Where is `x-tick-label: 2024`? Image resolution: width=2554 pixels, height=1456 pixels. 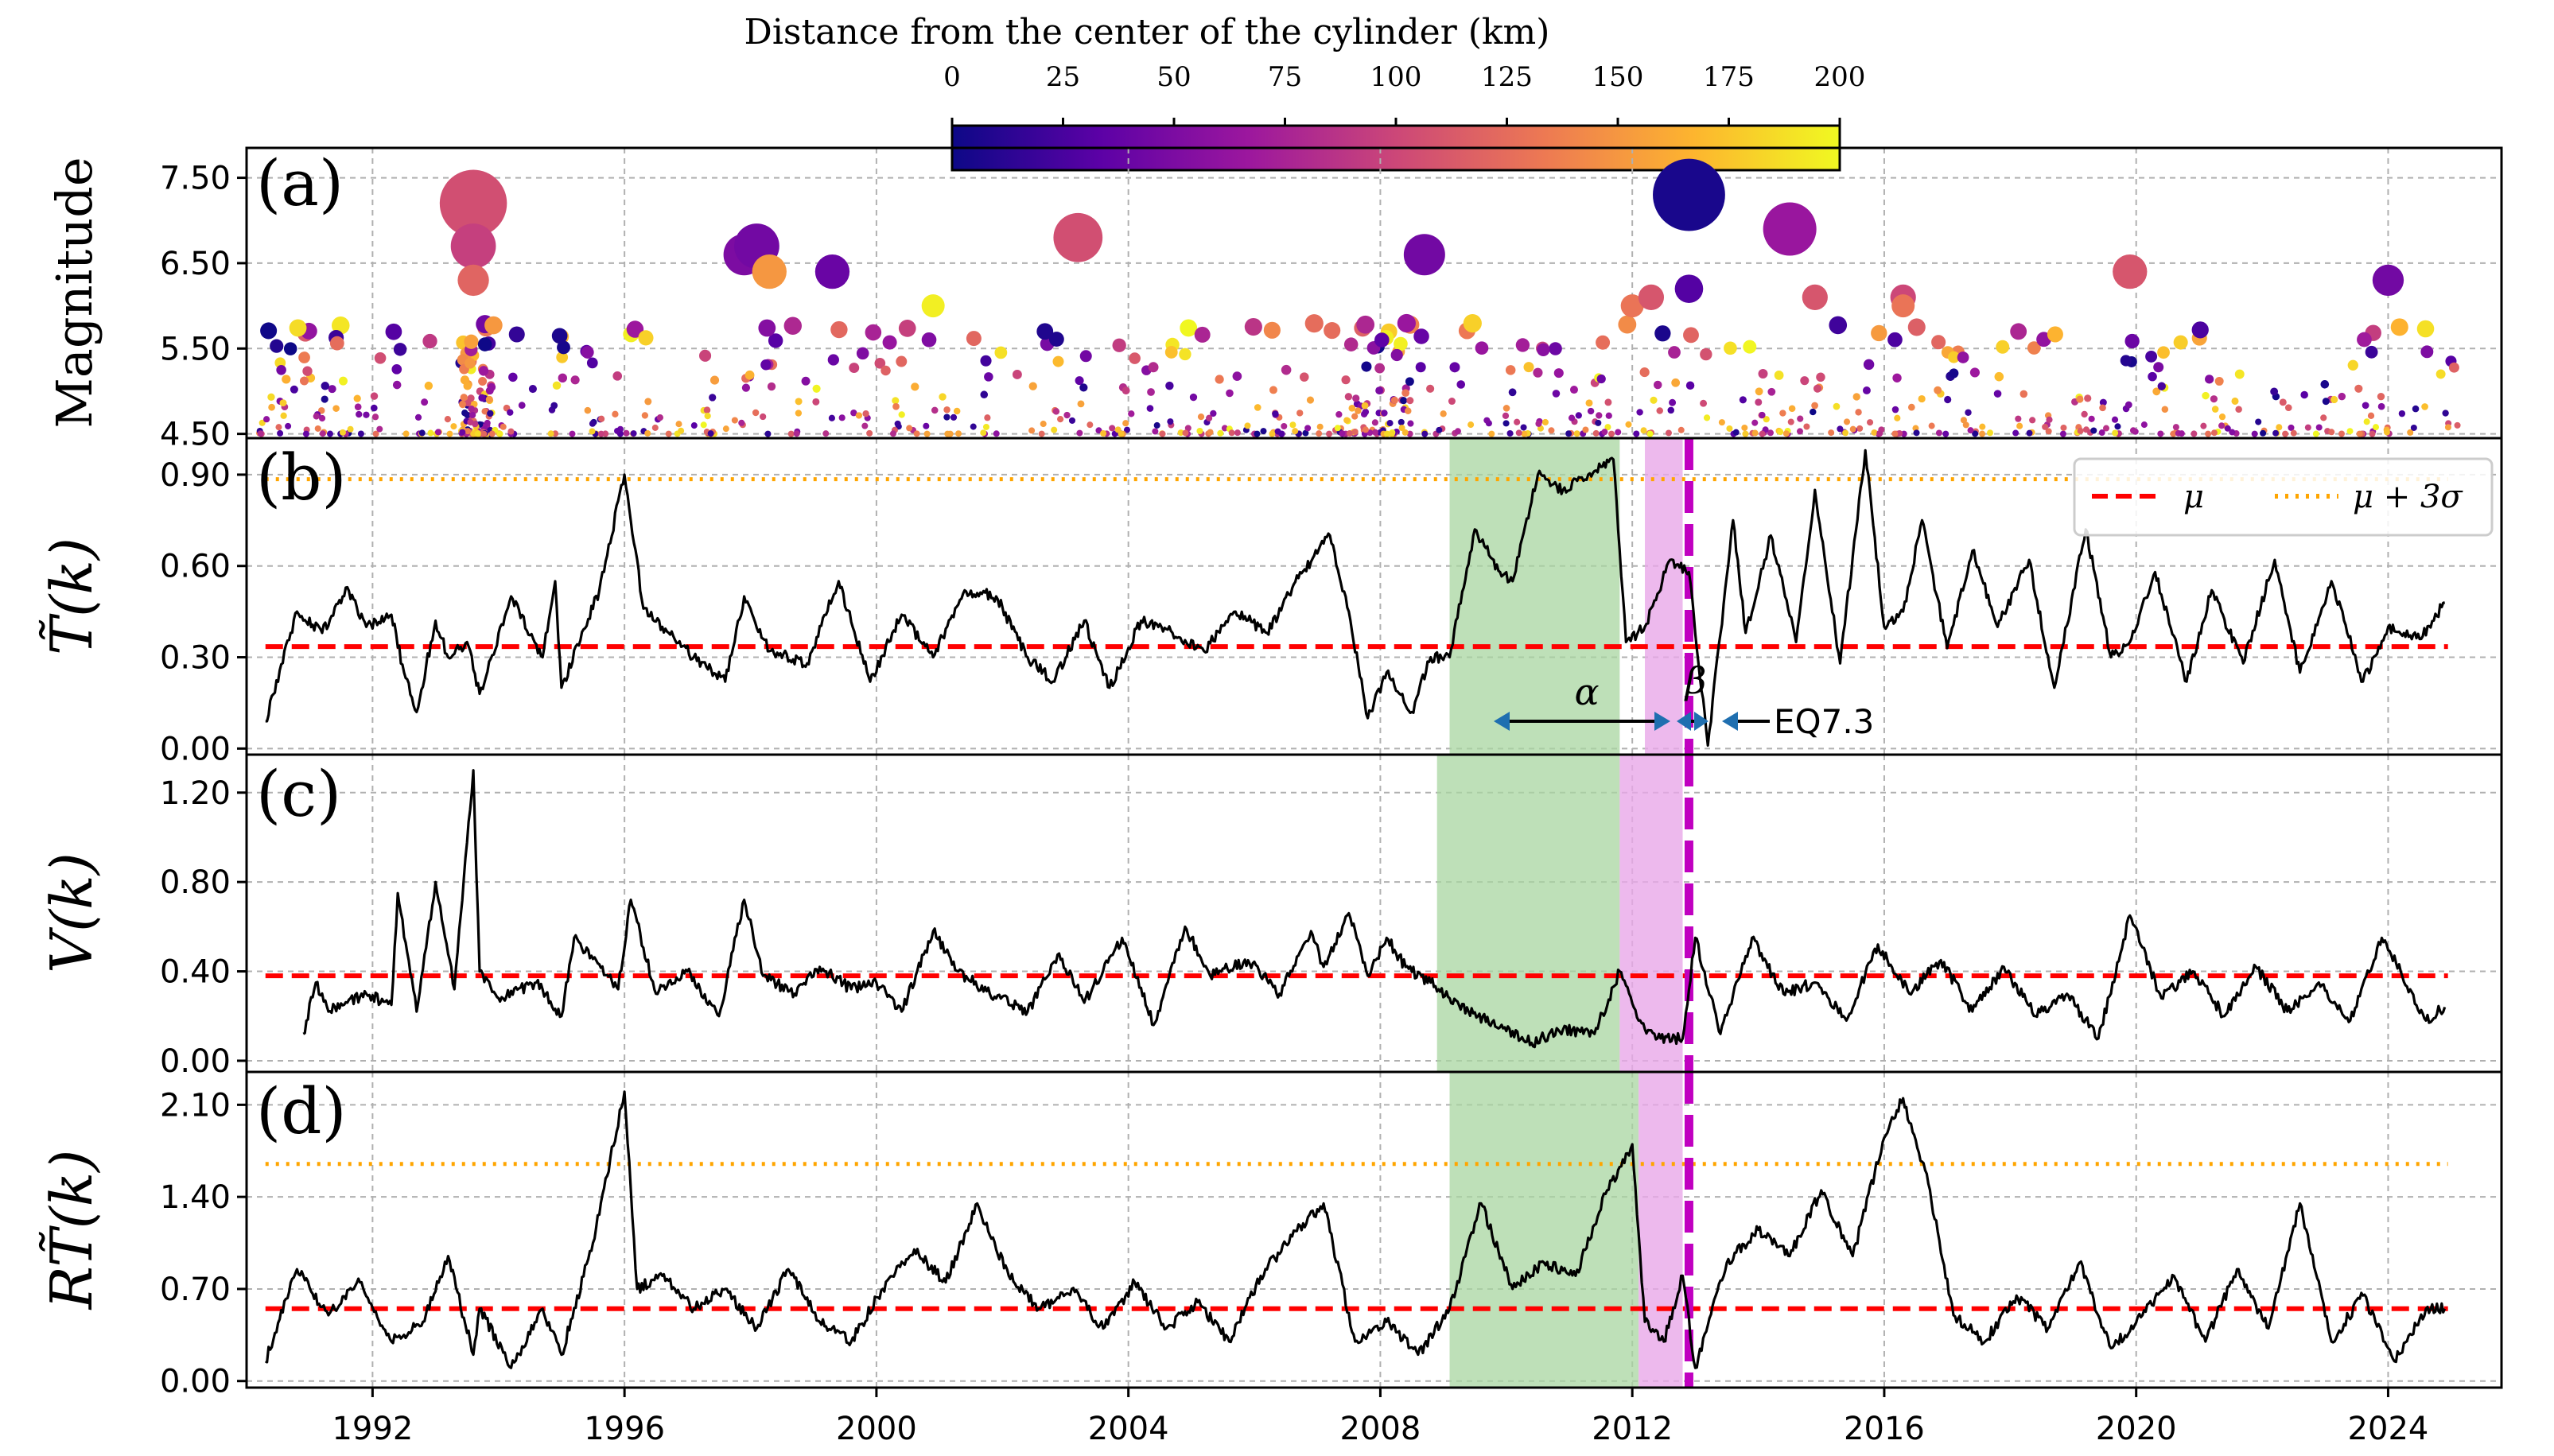
x-tick-label: 2024 is located at coordinates (2388, 1429).